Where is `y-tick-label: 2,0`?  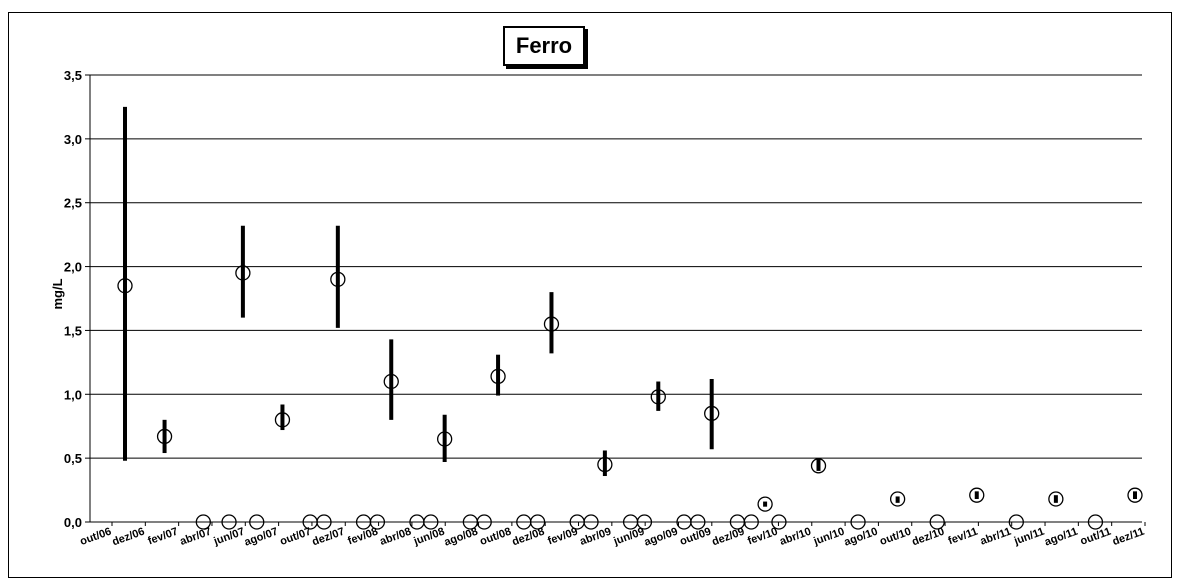
y-tick-label: 2,0 is located at coordinates (73, 267).